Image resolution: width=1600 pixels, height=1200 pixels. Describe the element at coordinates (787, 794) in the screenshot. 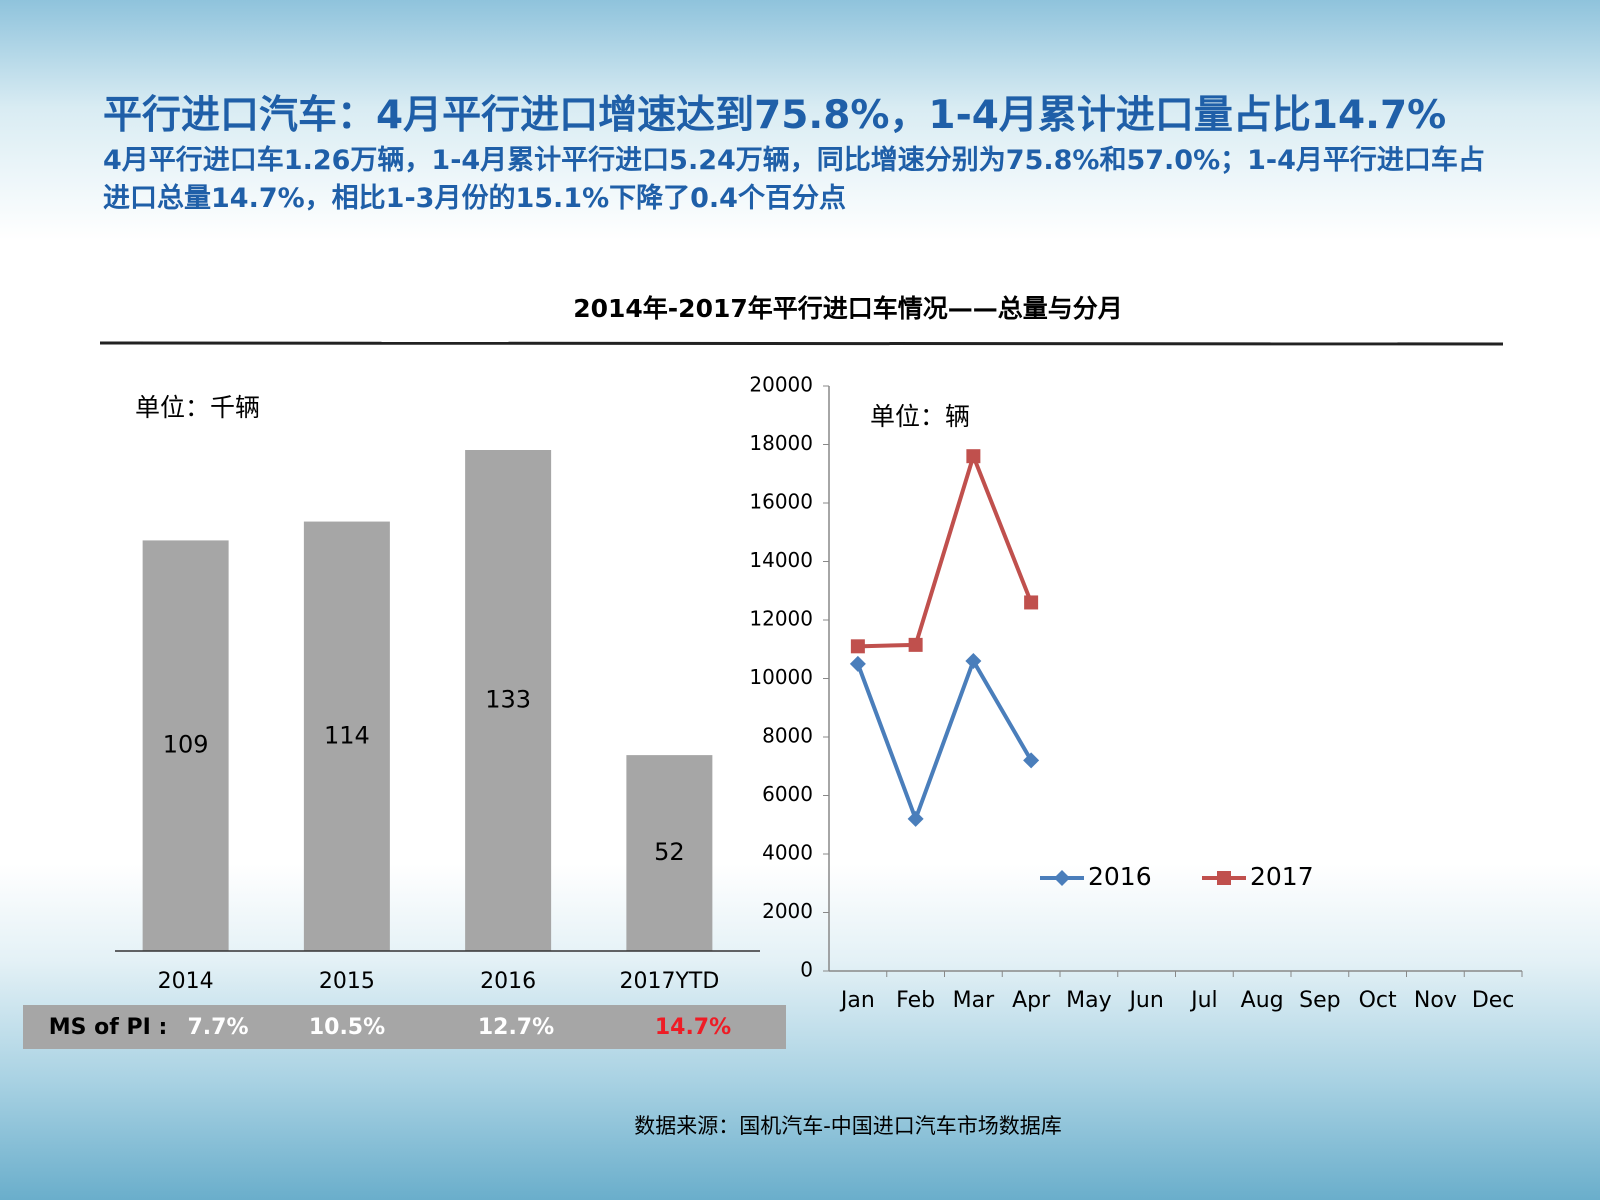

I see `y-tick-label: 6000` at that location.